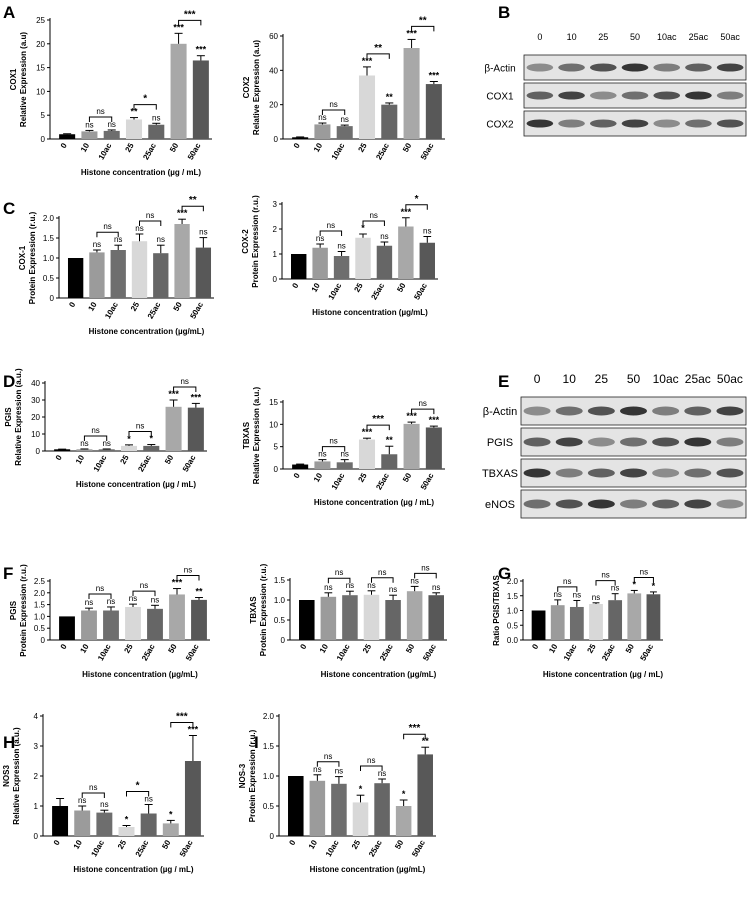 Image resolution: width=751 pixels, height=909 pixels. Describe the element at coordinates (43, 115) in the screenshot. I see `y-tick-label: 5` at that location.